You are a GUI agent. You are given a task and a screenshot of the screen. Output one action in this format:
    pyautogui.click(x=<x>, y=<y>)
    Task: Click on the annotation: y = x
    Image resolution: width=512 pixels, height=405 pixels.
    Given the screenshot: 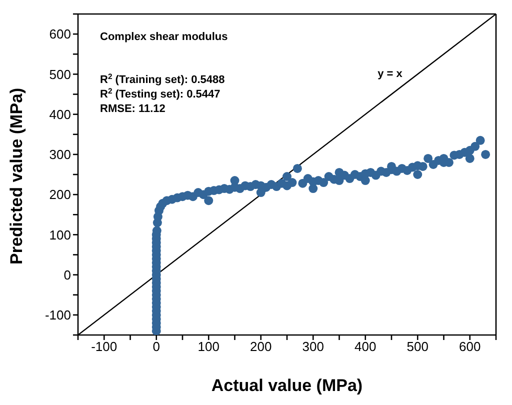 What is the action you would take?
    pyautogui.click(x=391, y=74)
    